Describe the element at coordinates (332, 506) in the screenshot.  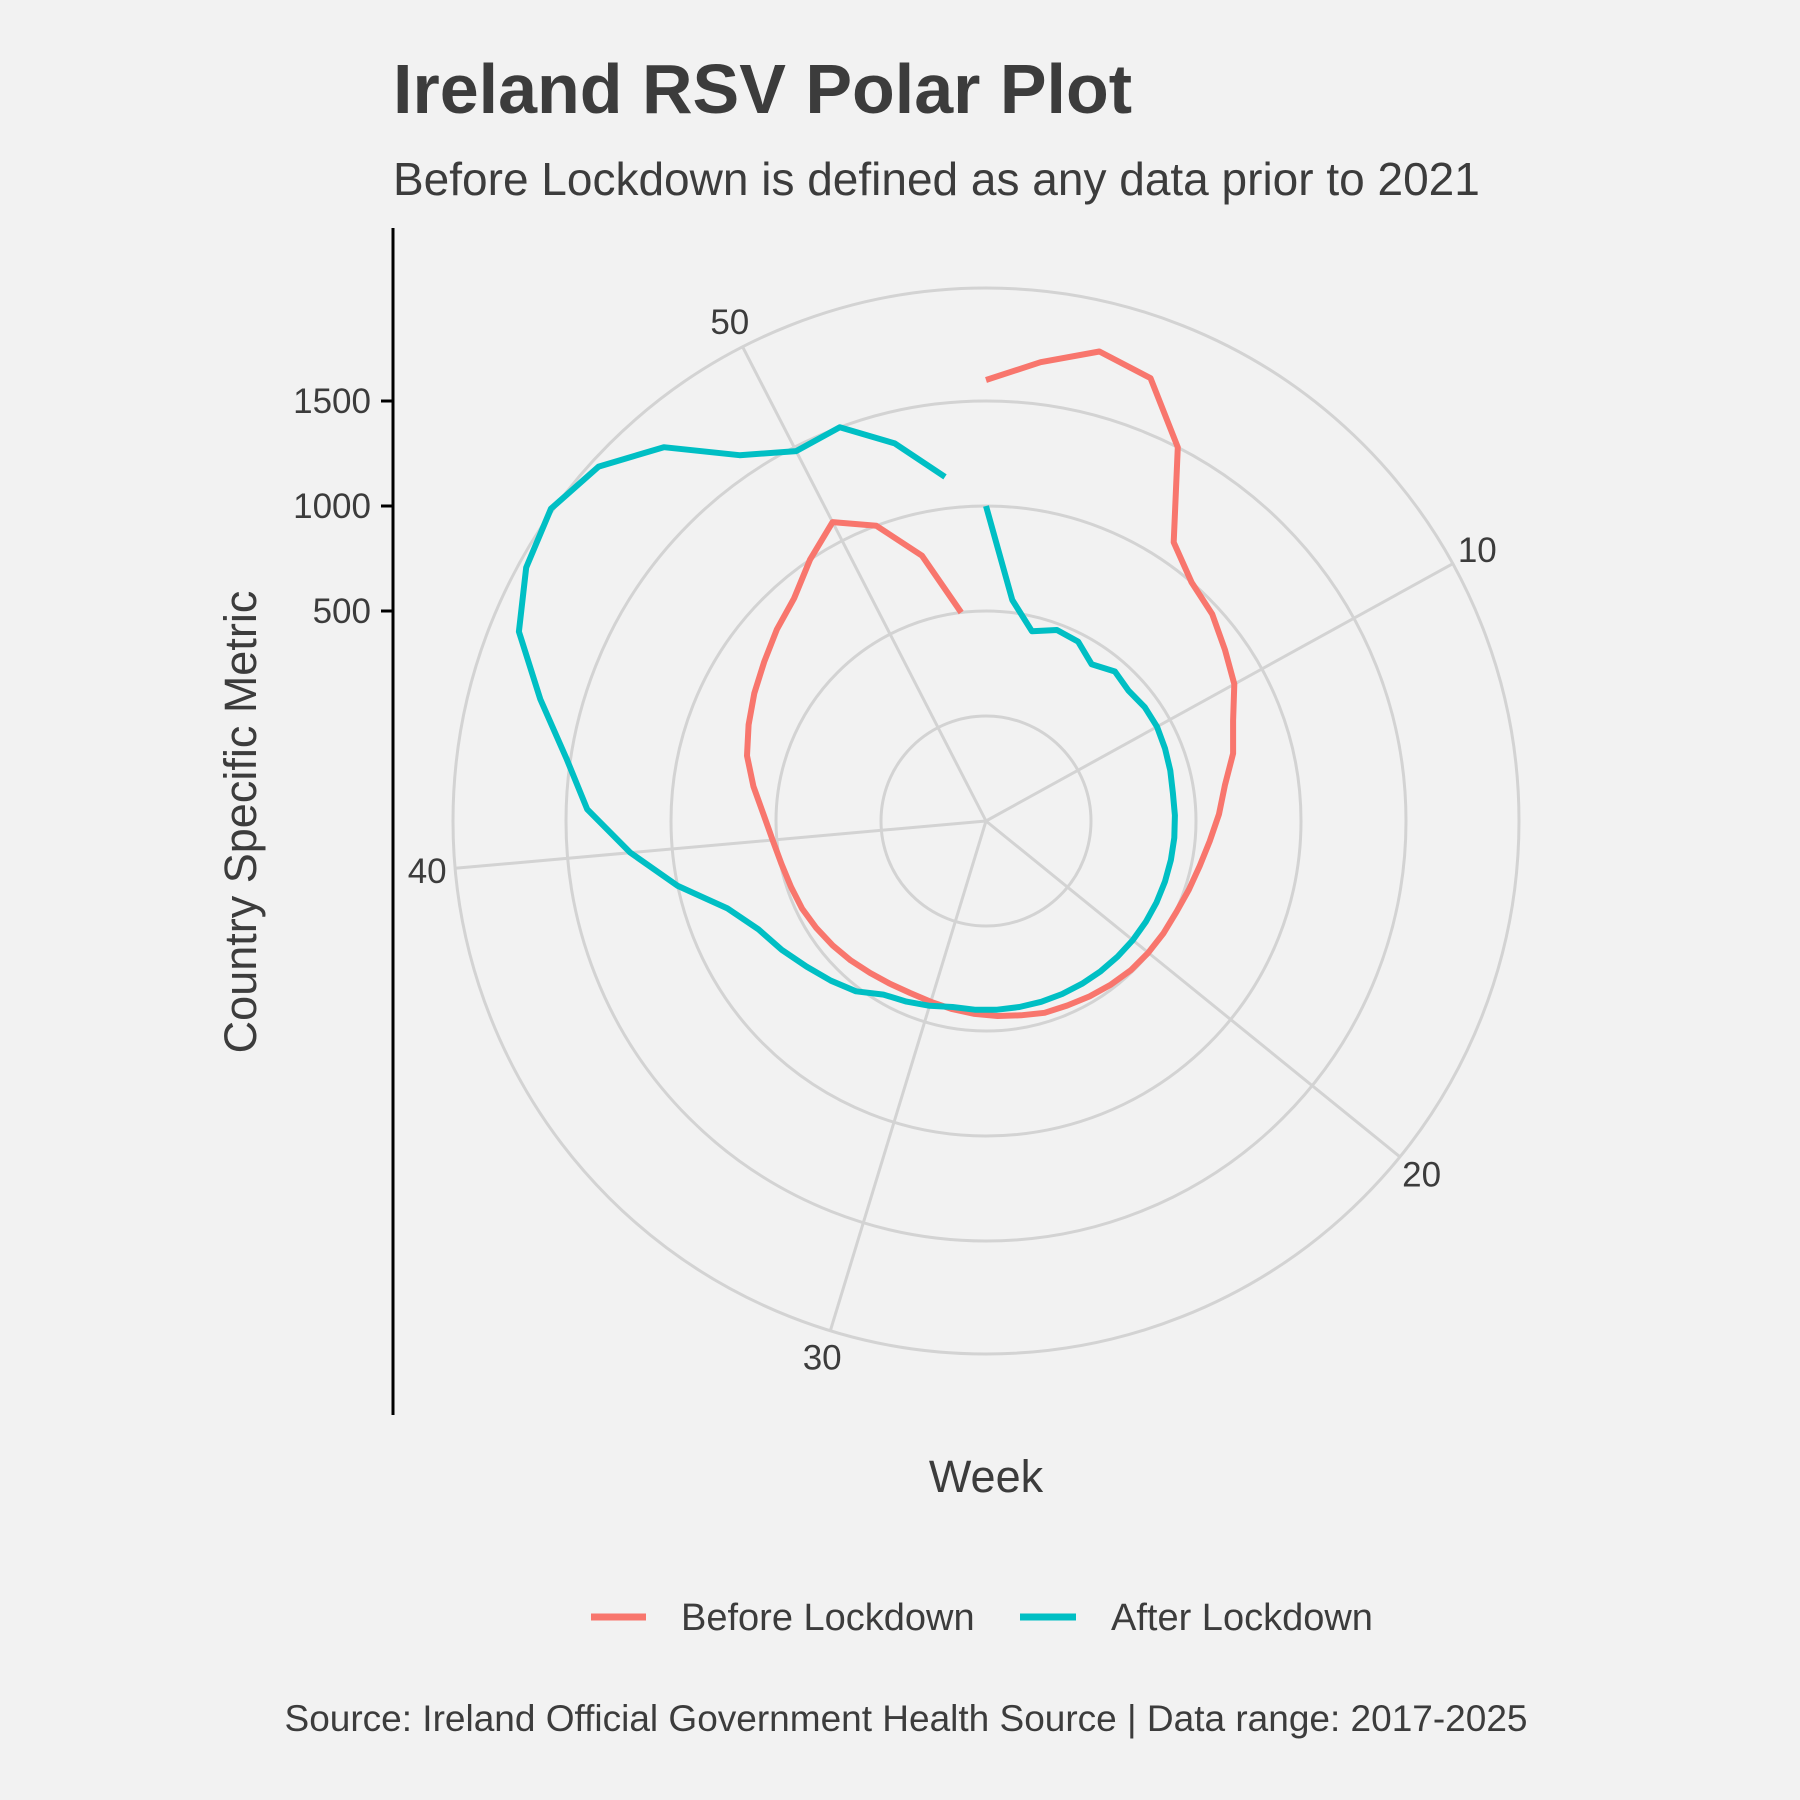
I see `r-tick-label: 1000` at that location.